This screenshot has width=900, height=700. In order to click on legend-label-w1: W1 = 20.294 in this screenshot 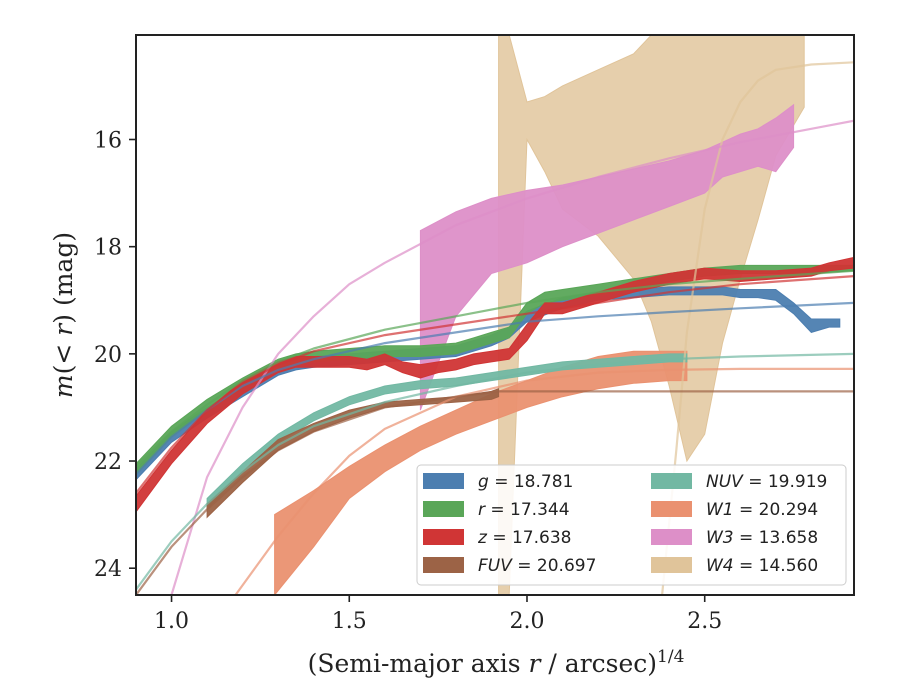, I will do `click(762, 510)`.